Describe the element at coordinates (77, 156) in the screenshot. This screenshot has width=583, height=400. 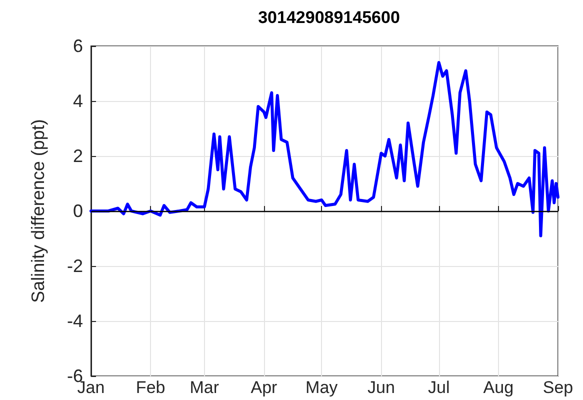
I see `y-tick-label: 2` at that location.